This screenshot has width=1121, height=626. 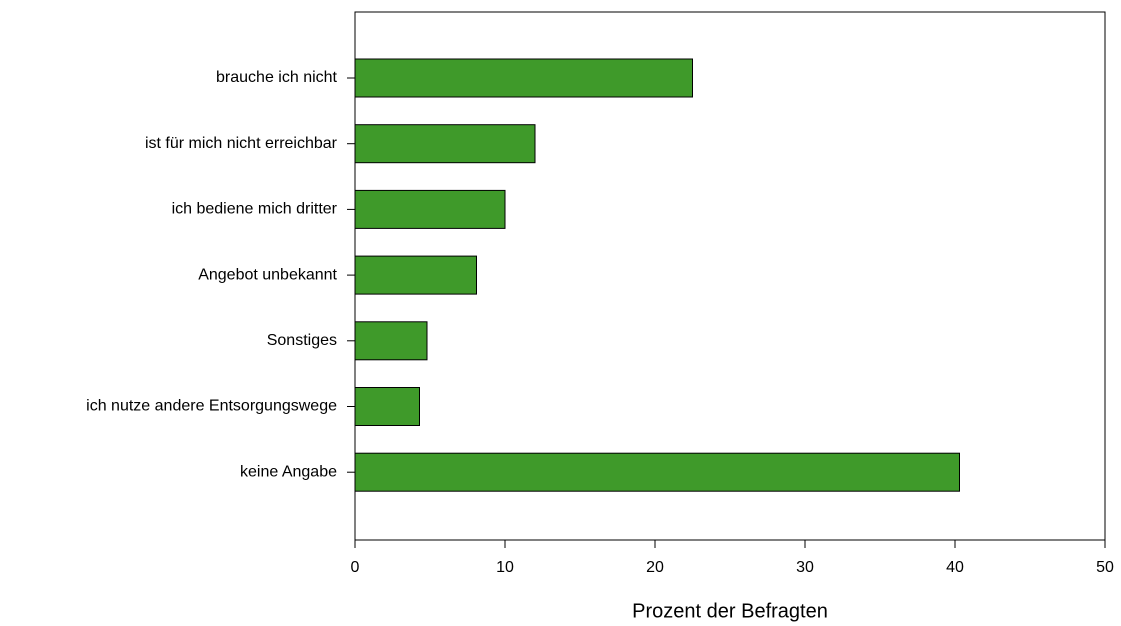 I want to click on y-tick-label: Sonstiges, so click(x=302, y=340).